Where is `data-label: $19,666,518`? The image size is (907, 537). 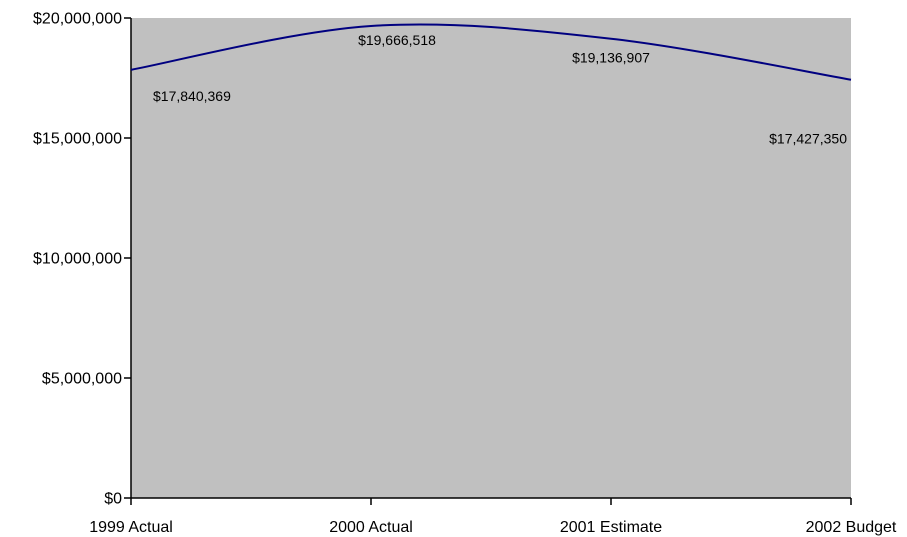 data-label: $19,666,518 is located at coordinates (397, 40).